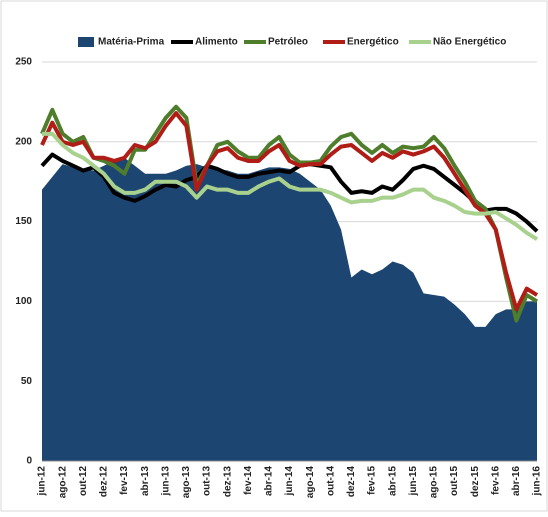 The height and width of the screenshot is (517, 548). I want to click on x-tick-label: dez-15, so click(475, 482).